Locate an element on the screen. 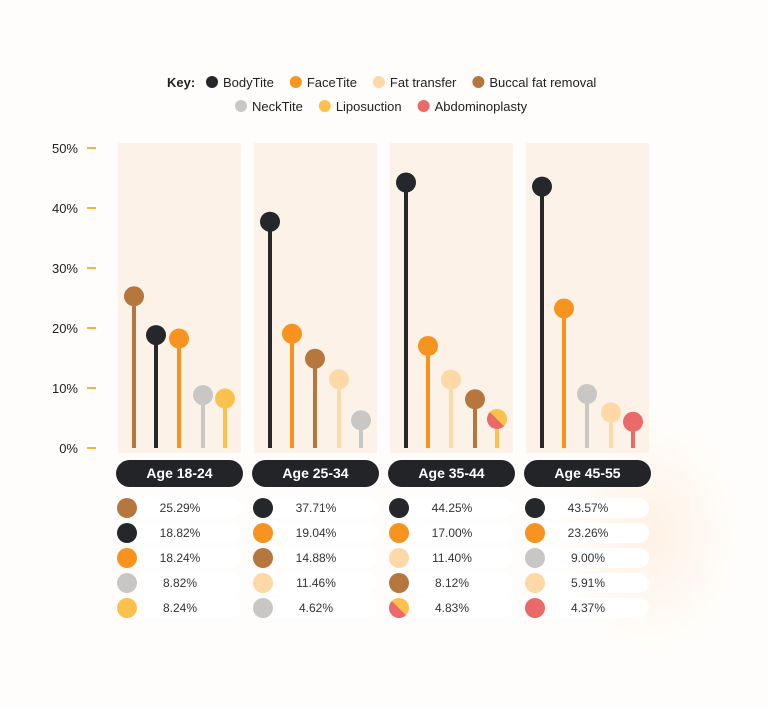  y-tick-label: 10% is located at coordinates (65, 388).